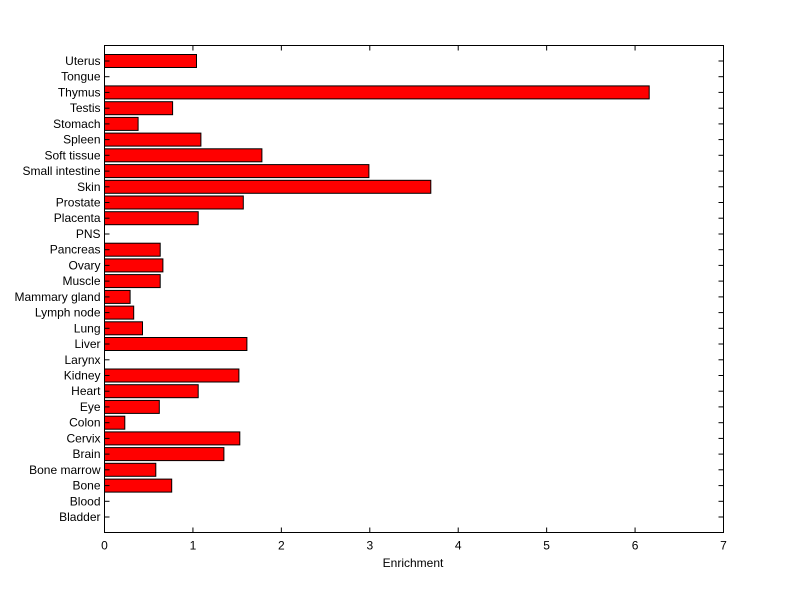 The image size is (800, 604). Describe the element at coordinates (151, 391) in the screenshot. I see `bar-heart` at that location.